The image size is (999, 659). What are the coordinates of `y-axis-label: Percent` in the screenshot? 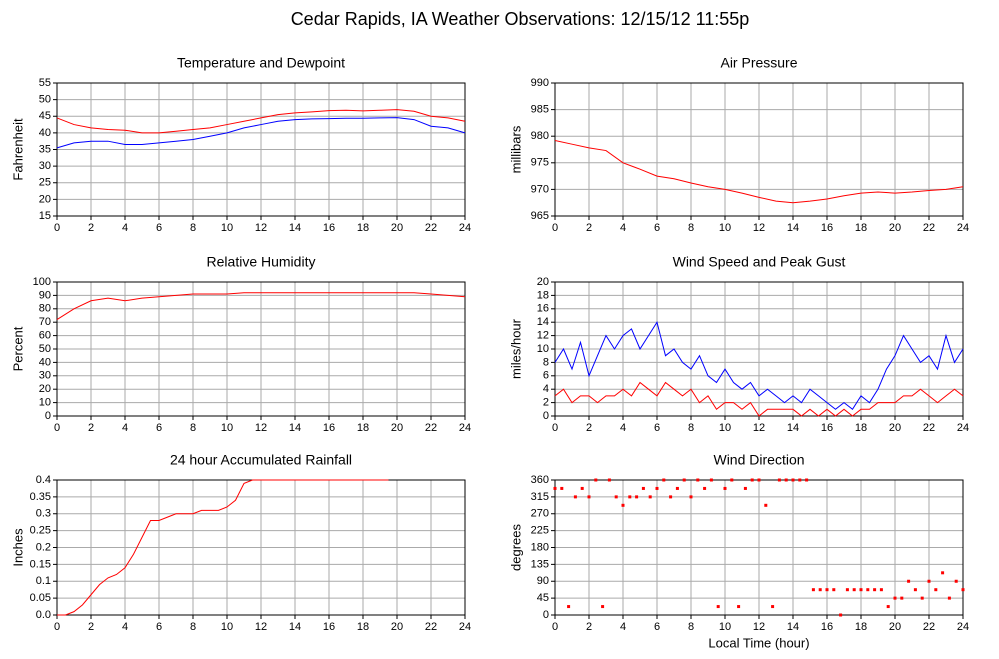 It's located at (17, 348).